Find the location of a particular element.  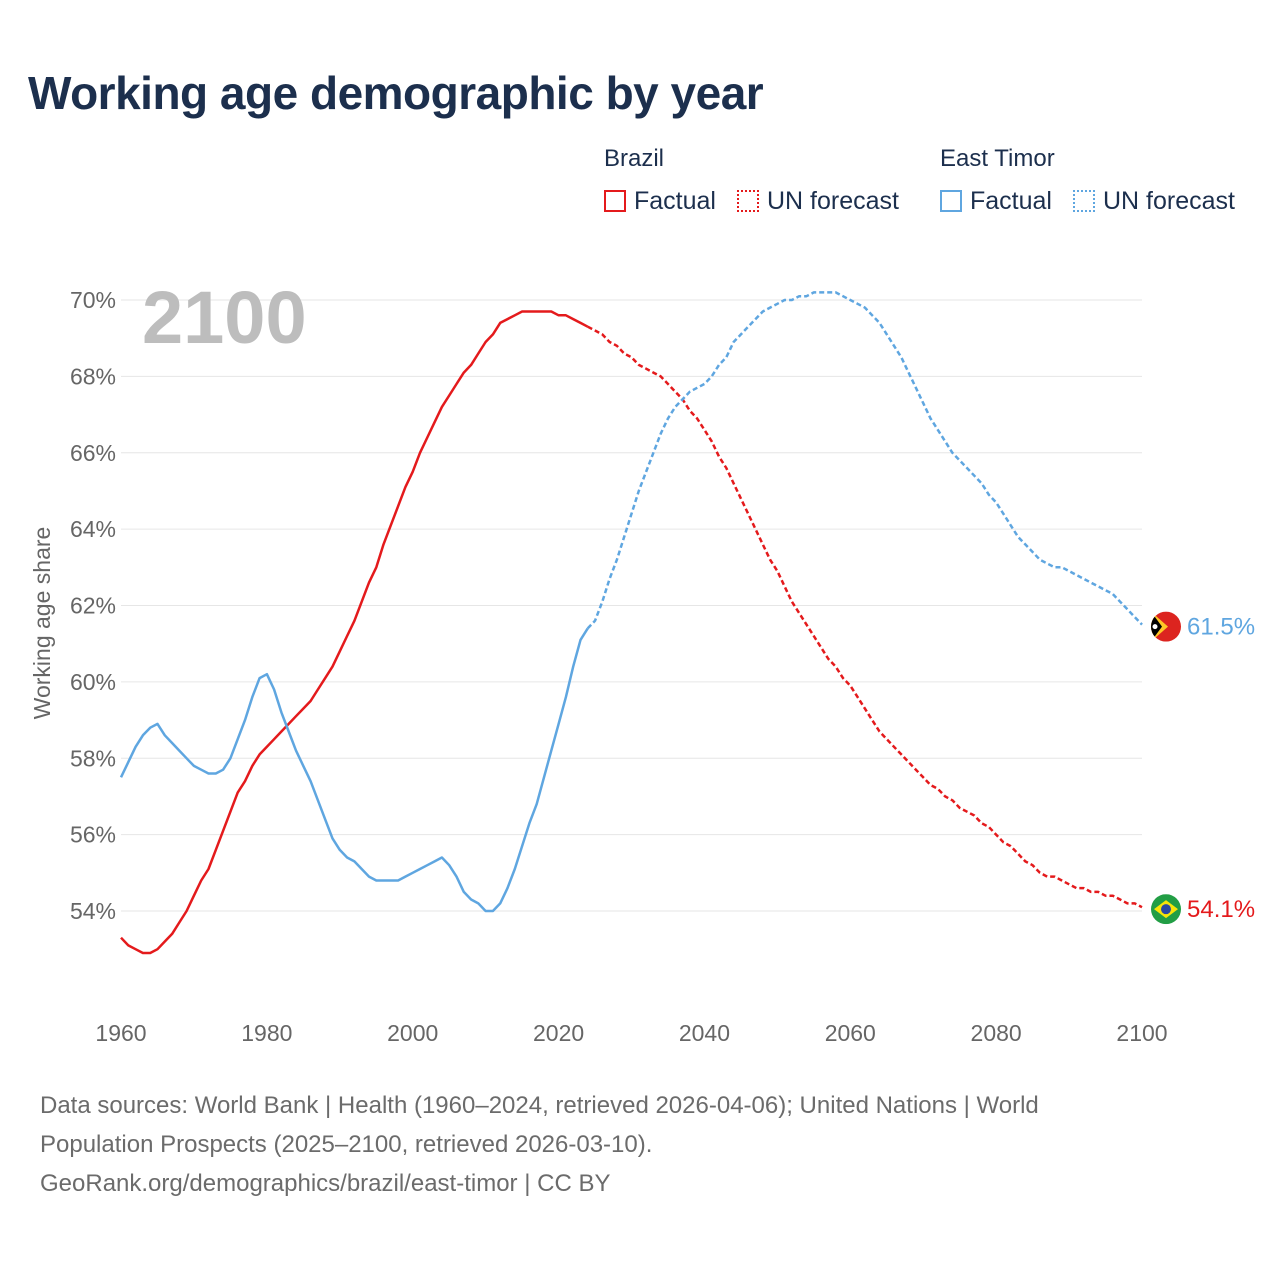

legend-east-timor-forecast-label: UN forecast is located at coordinates (1169, 200).